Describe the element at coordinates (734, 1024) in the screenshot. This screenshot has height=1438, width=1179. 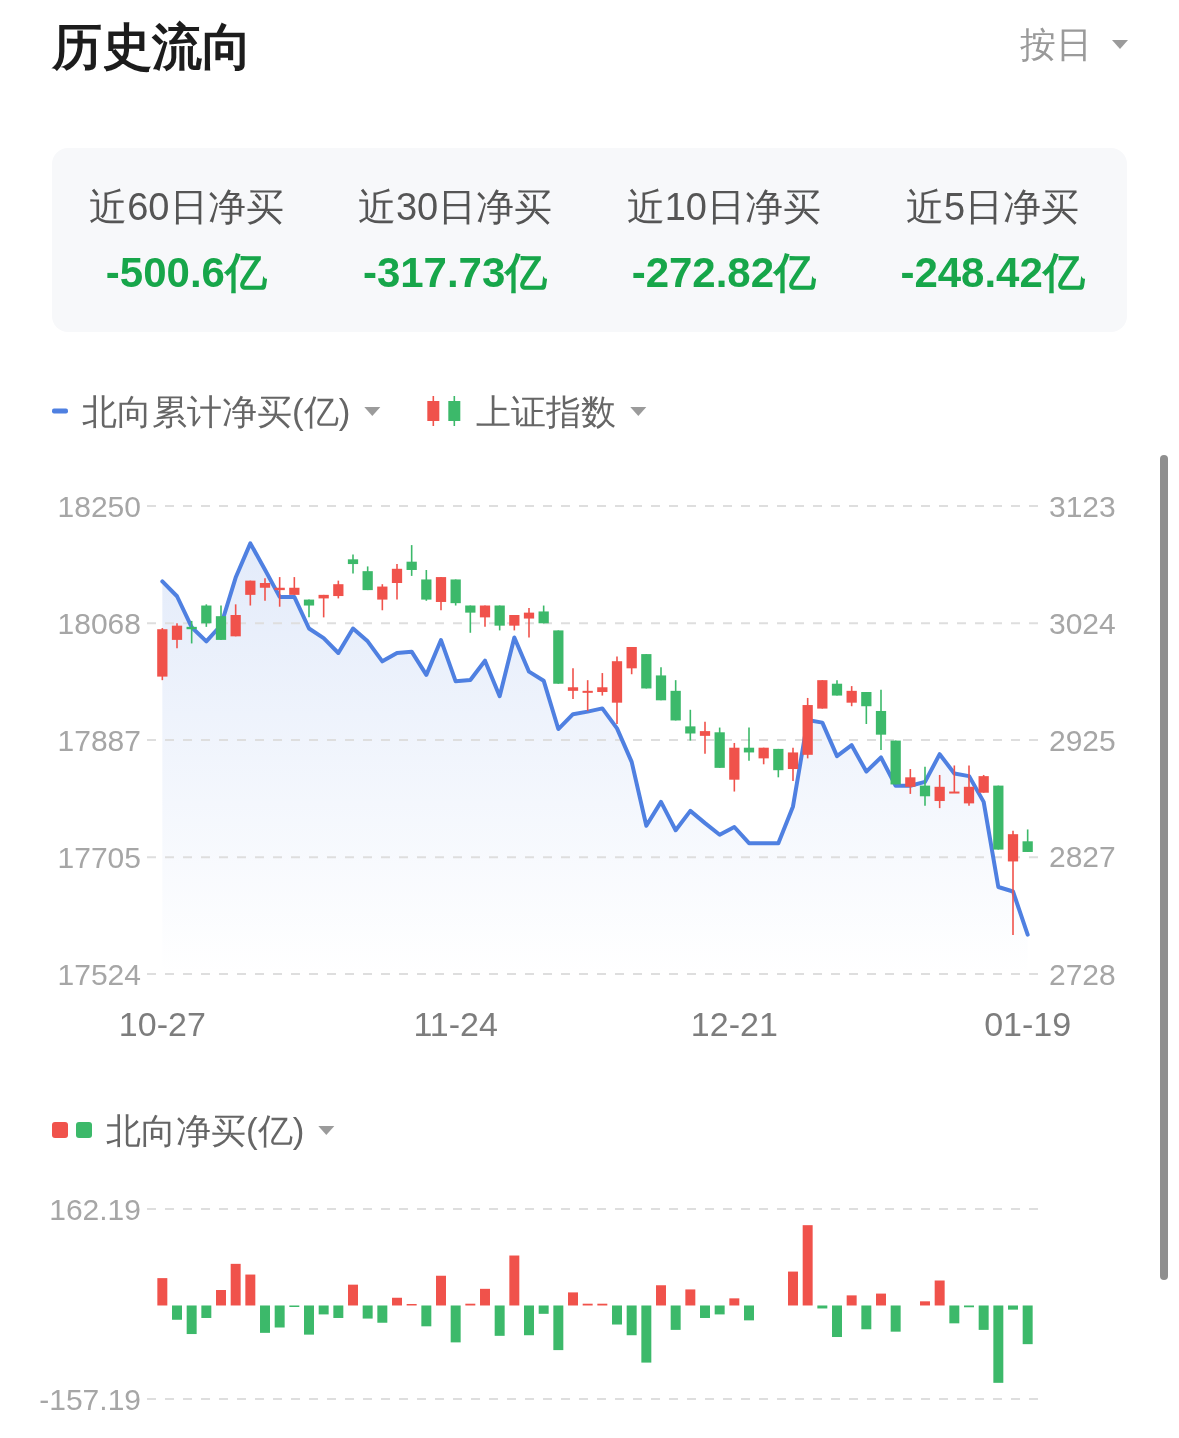
I see `x-tick-label: 12-21` at that location.